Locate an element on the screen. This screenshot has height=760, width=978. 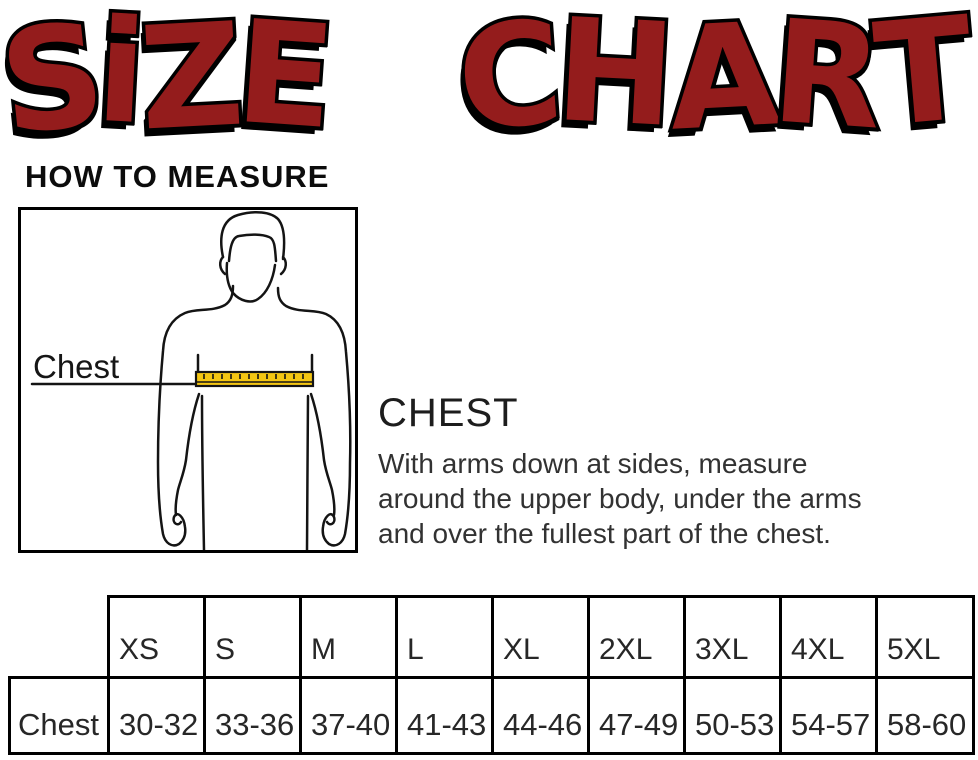
size-column-header: L is located at coordinates (444, 637).